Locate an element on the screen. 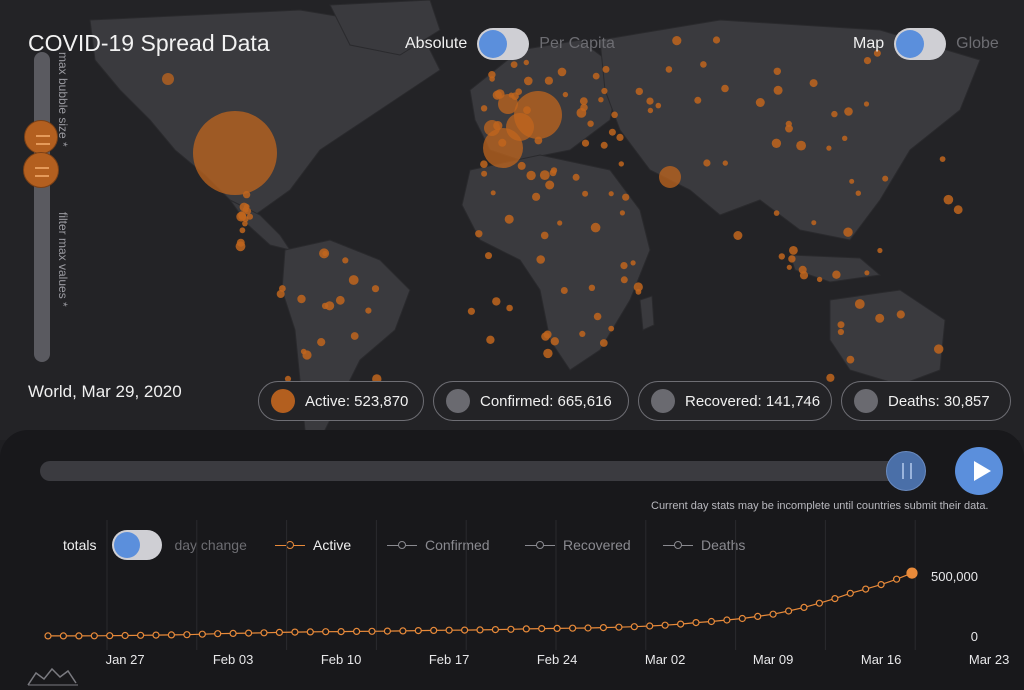 The image size is (1024, 690). globe-label: Globe is located at coordinates (977, 43).